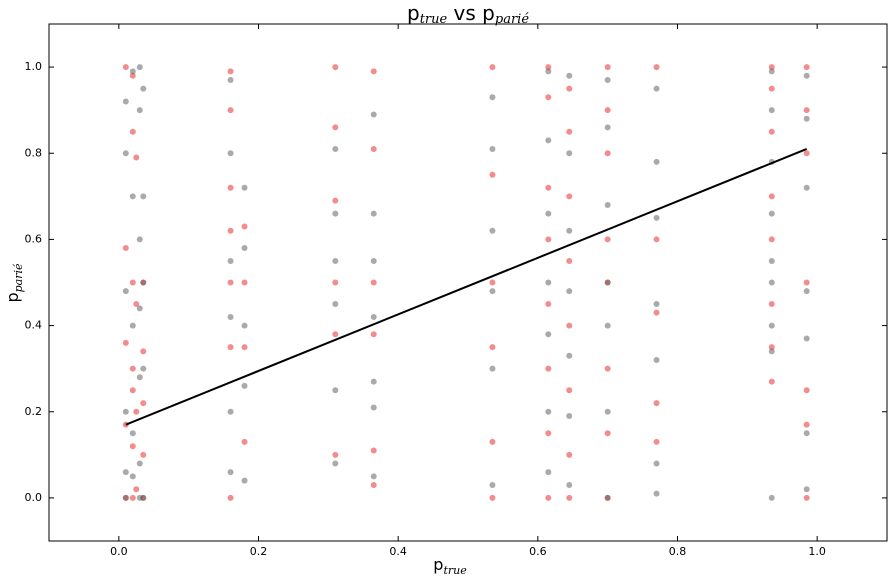 Image resolution: width=893 pixels, height=584 pixels. I want to click on x-tick-label: 1.0, so click(817, 551).